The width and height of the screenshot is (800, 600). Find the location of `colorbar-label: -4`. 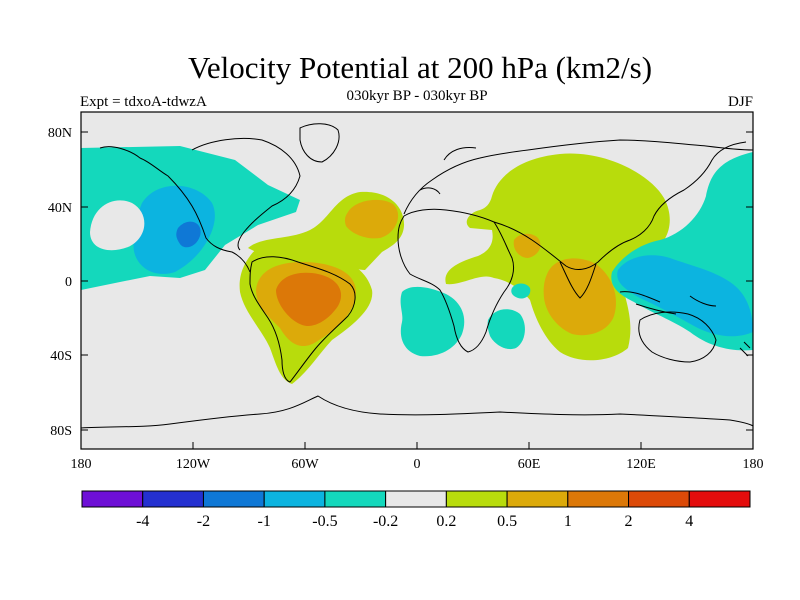

colorbar-label: -4 is located at coordinates (142, 521).